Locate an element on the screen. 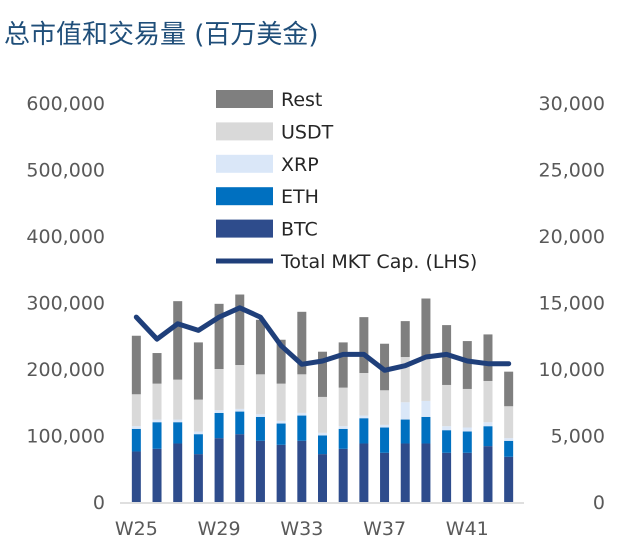  right-axis-ticks: 30,000 25,000 20,000 15,000 10,000 5,000 0 is located at coordinates (572, 303).